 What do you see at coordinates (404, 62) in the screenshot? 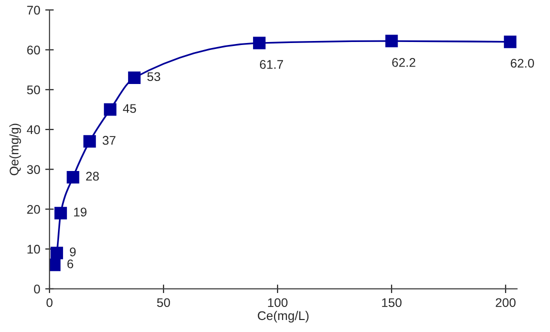
I see `data-label: 62.2` at bounding box center [404, 62].